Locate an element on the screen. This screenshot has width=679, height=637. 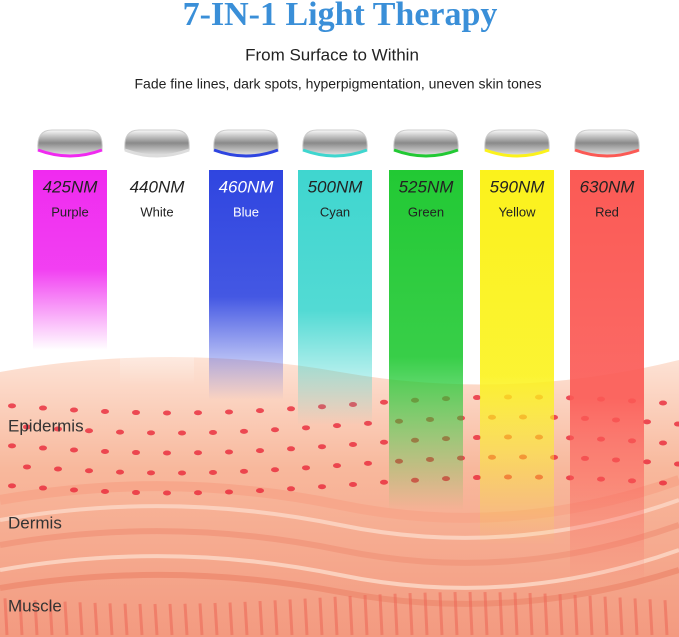
subtitle: From Surface to Within is located at coordinates (332, 54).